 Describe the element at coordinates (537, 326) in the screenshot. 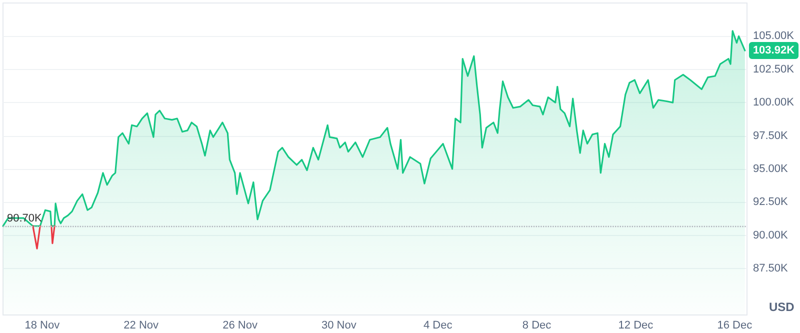

I see `x-tick-label: 8 Dec` at that location.